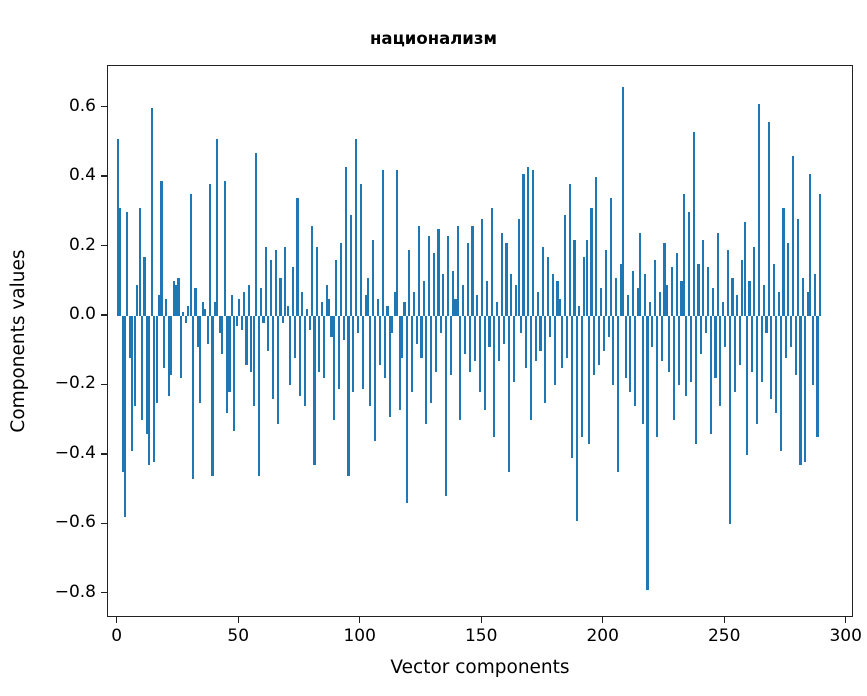 This screenshot has height=696, width=867. I want to click on x-tick-label: 150, so click(481, 636).